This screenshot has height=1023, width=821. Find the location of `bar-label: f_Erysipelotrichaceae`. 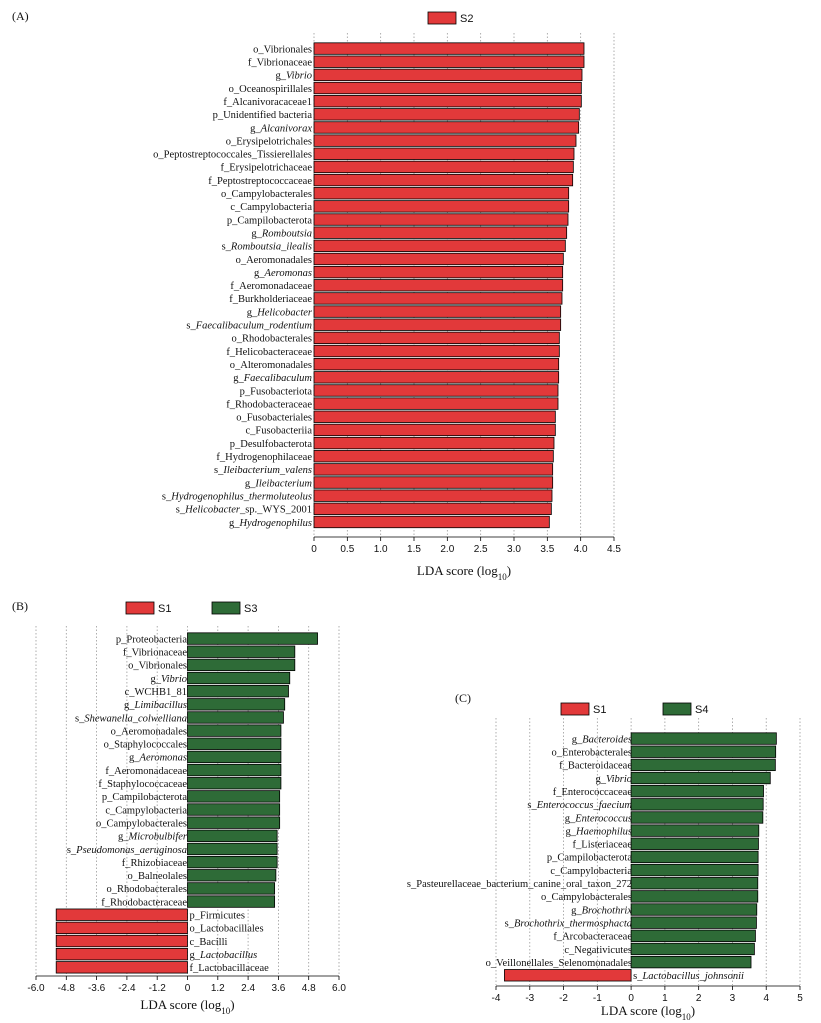

bar-label: f_Erysipelotrichaceae is located at coordinates (266, 168).